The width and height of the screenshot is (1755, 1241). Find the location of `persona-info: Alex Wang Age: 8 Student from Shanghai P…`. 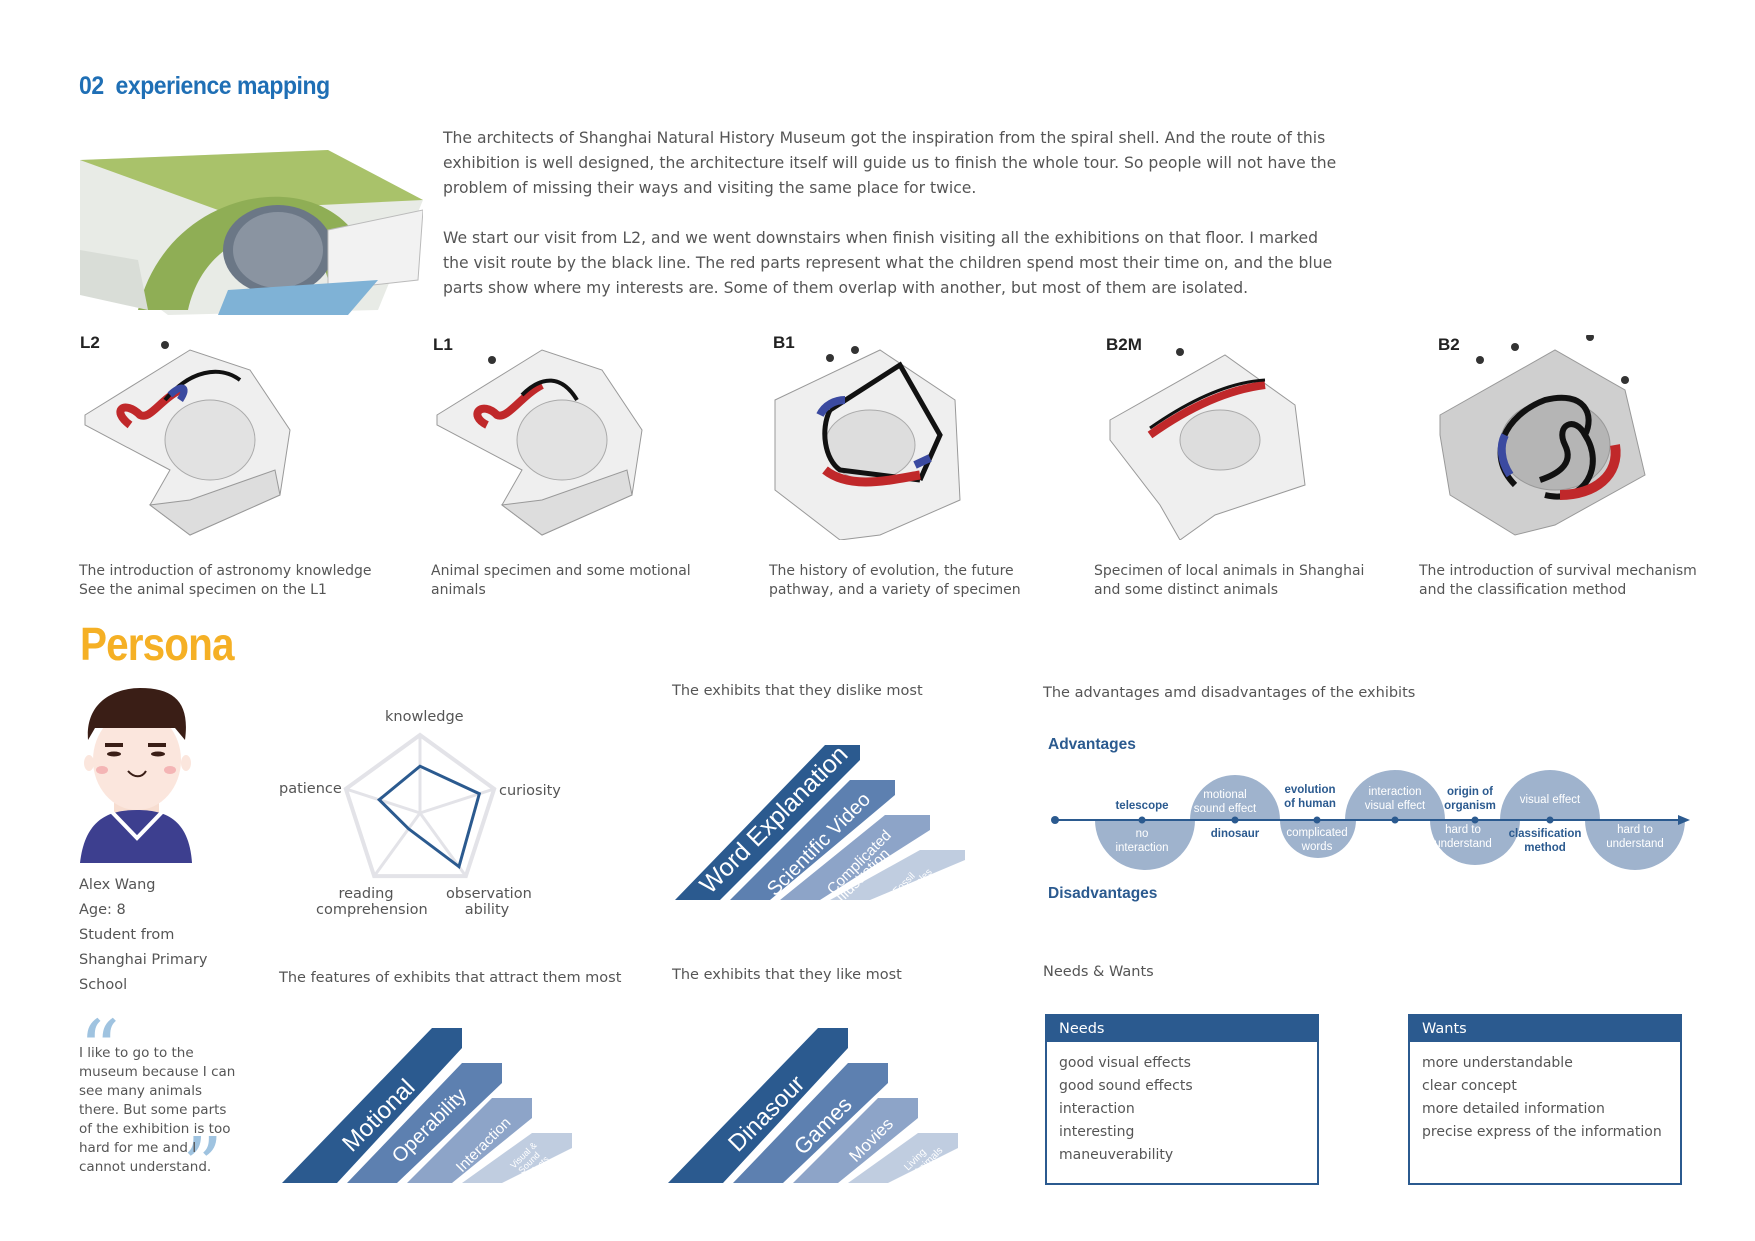

persona-info: Alex Wang Age: 8 Student from Shanghai P… is located at coordinates (143, 935).